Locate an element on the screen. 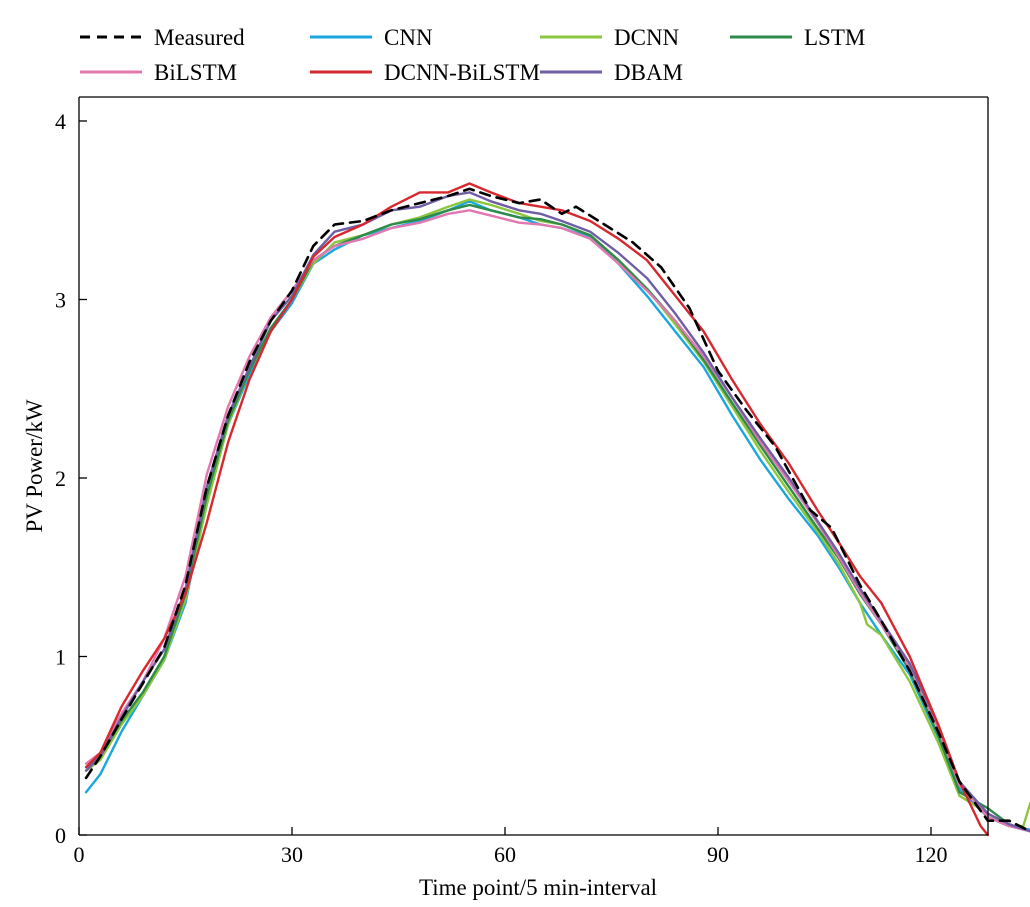 The image size is (1030, 907). y-tick-label: 3 is located at coordinates (60, 300).